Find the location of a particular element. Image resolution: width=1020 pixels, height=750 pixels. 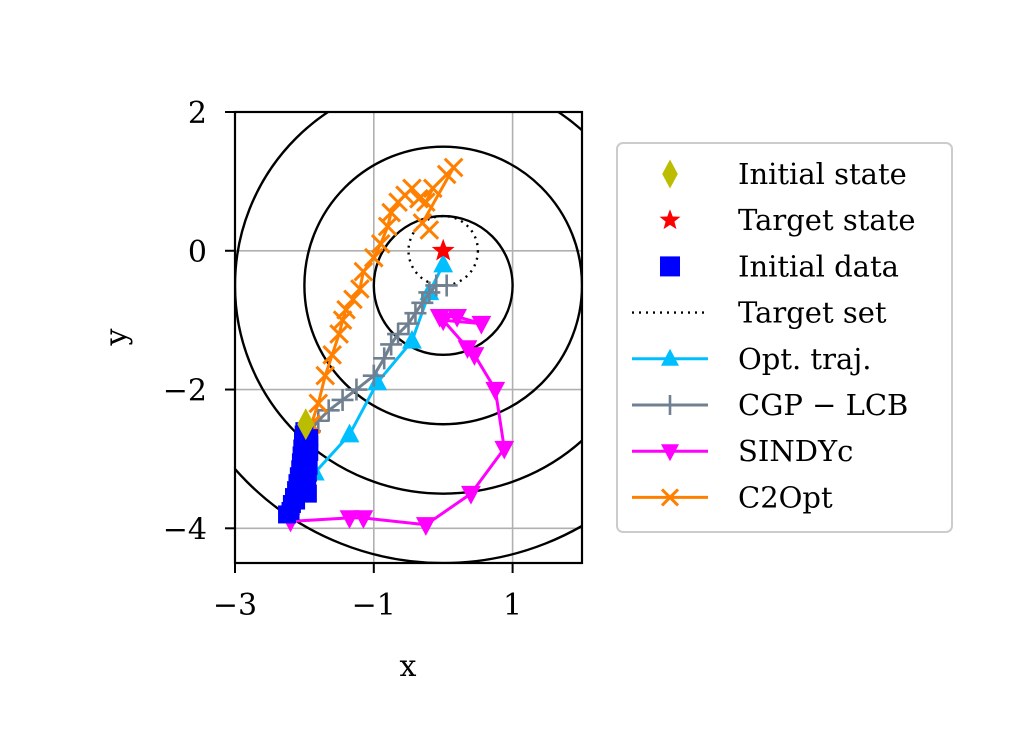

legend-item-sindyc: SINDYc is located at coordinates (742, 451).